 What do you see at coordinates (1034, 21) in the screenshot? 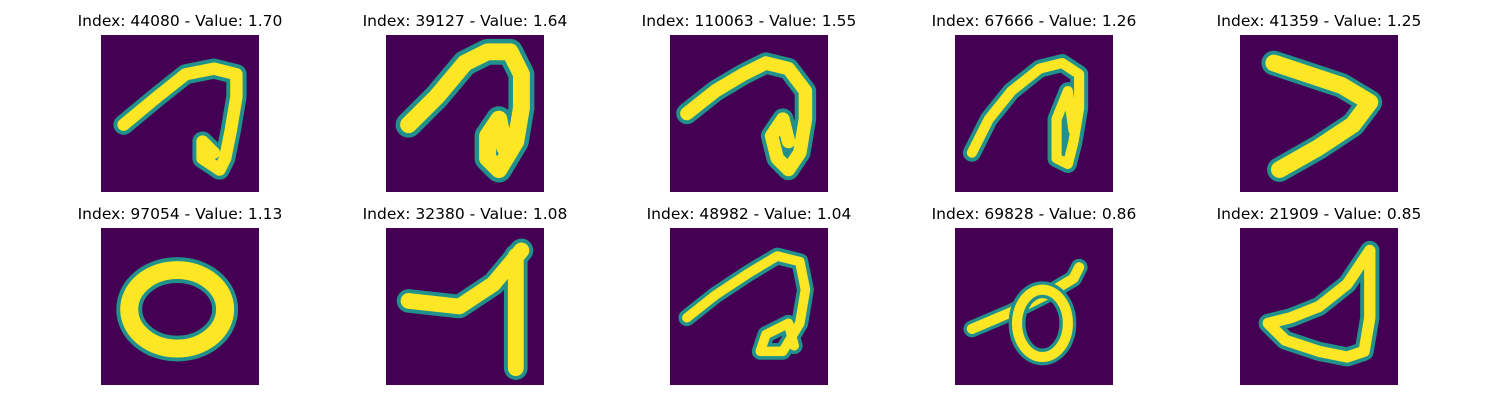
I see `subplot-title: Index: 67666 - Value: 1.26` at bounding box center [1034, 21].